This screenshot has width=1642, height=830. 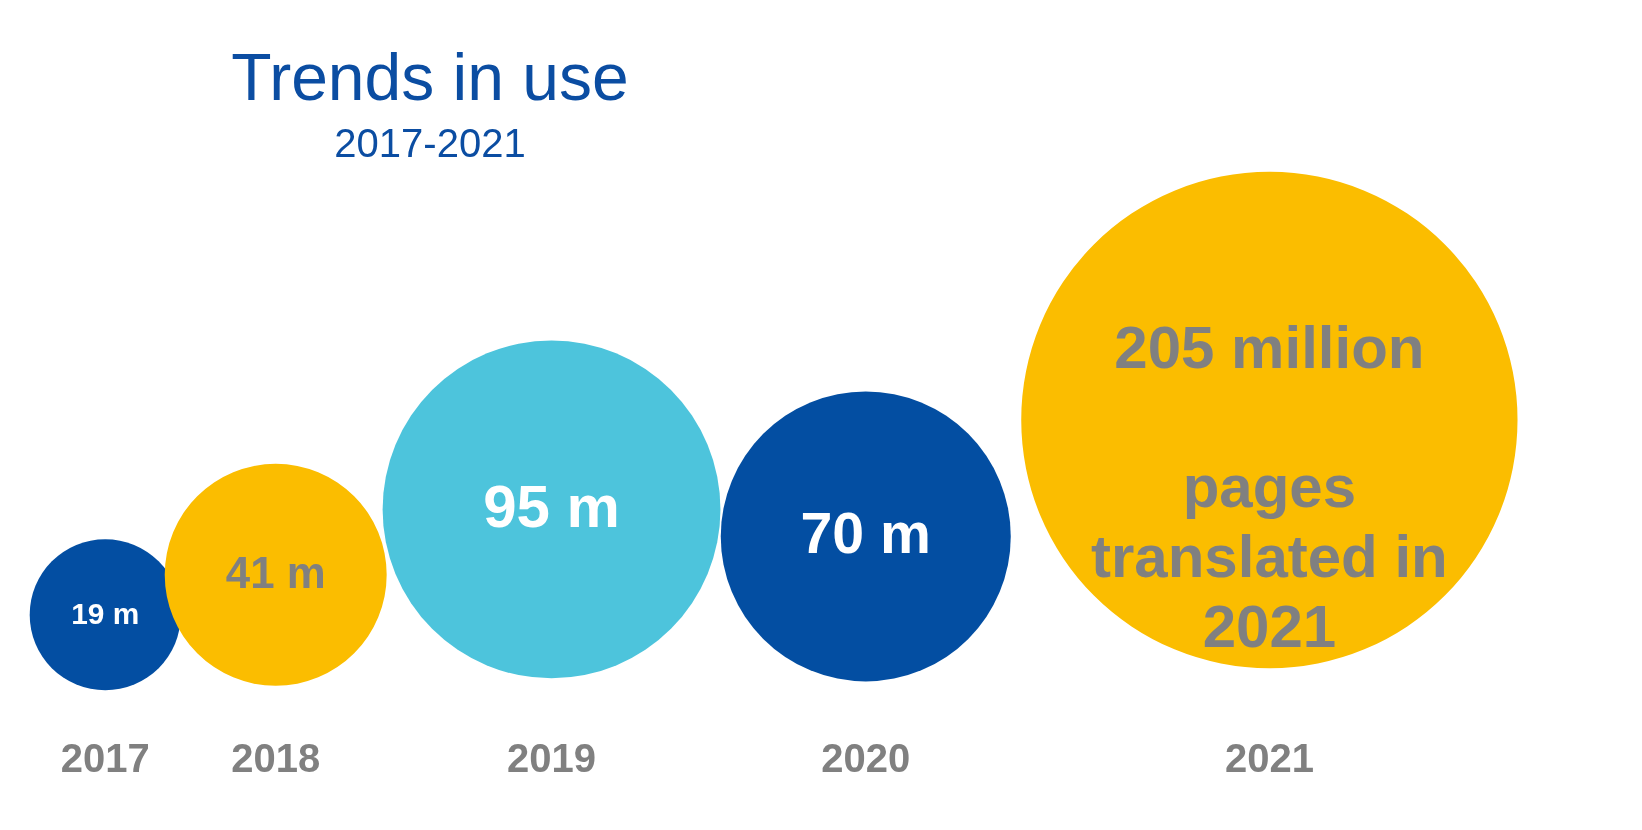 What do you see at coordinates (866, 758) in the screenshot?
I see `category-label: 2020` at bounding box center [866, 758].